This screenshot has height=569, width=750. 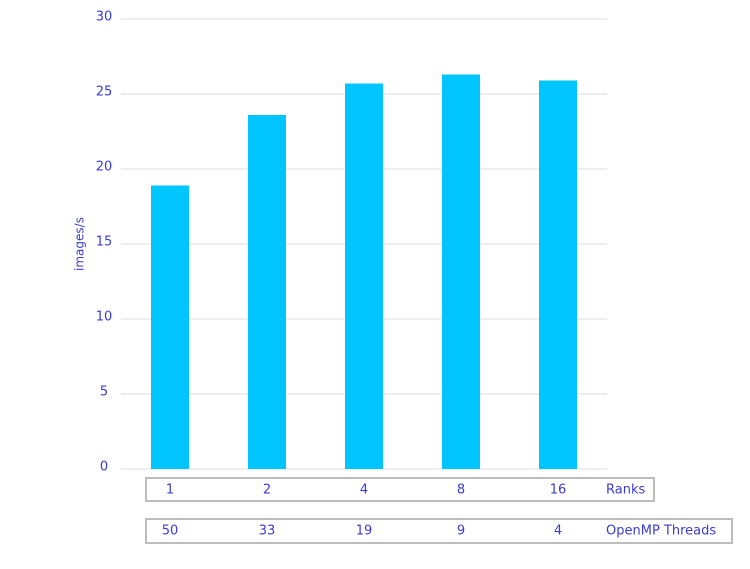 I want to click on x-tick-label: 2, so click(x=267, y=490).